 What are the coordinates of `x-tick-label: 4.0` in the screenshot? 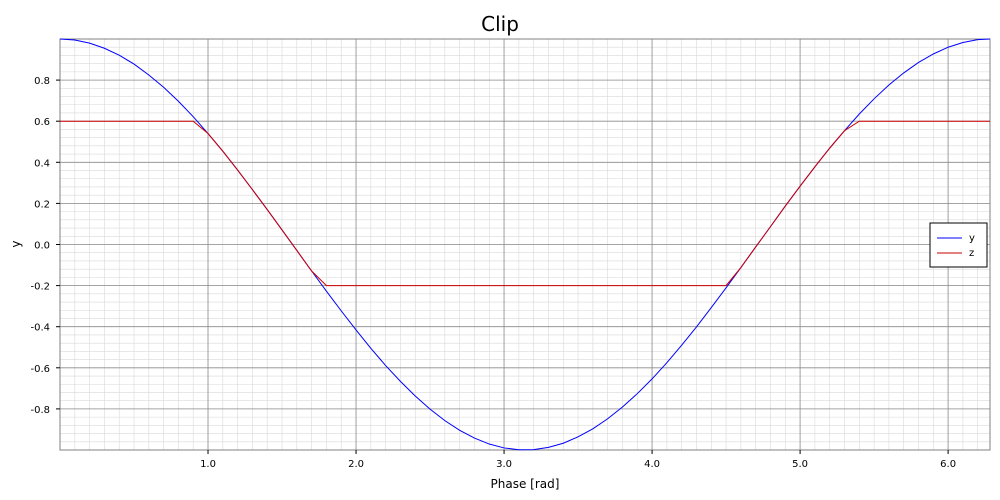 It's located at (652, 464).